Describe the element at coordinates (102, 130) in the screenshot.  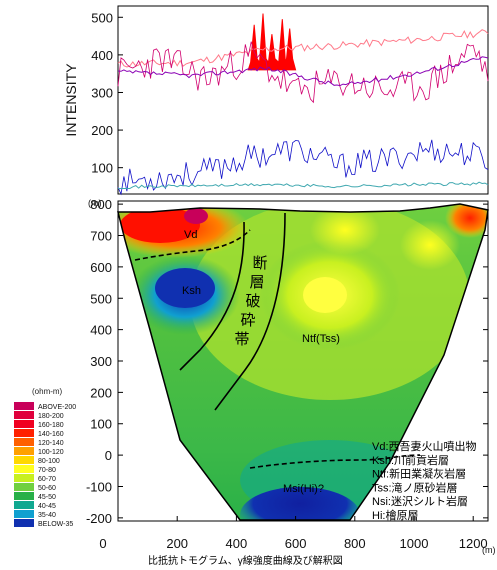
I see `intensity-y-tick-label: 200` at that location.